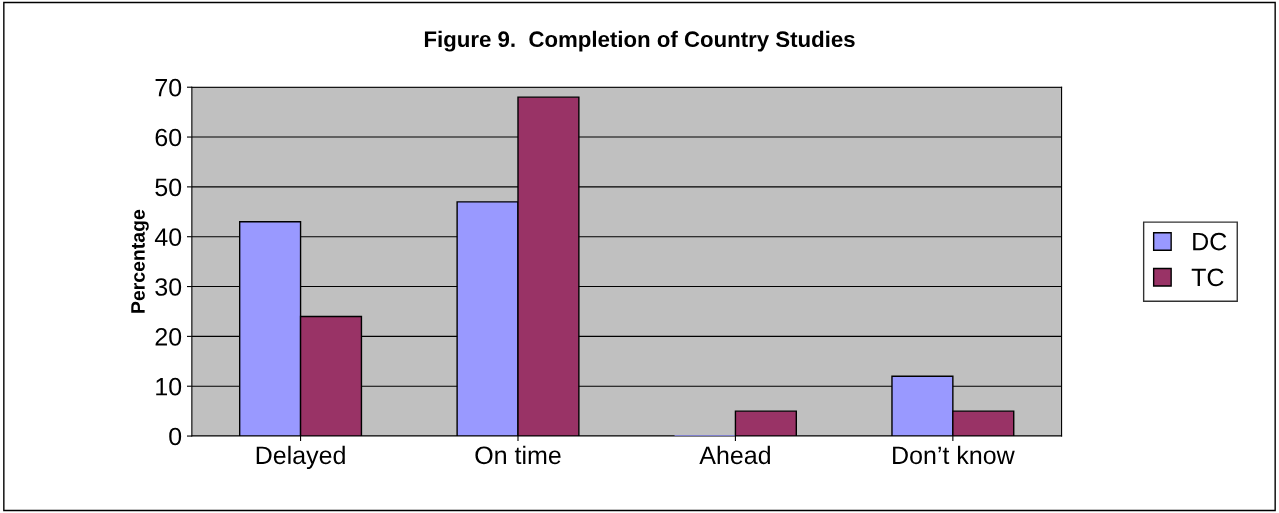 The image size is (1279, 513). I want to click on y-tick-label: 60, so click(168, 137).